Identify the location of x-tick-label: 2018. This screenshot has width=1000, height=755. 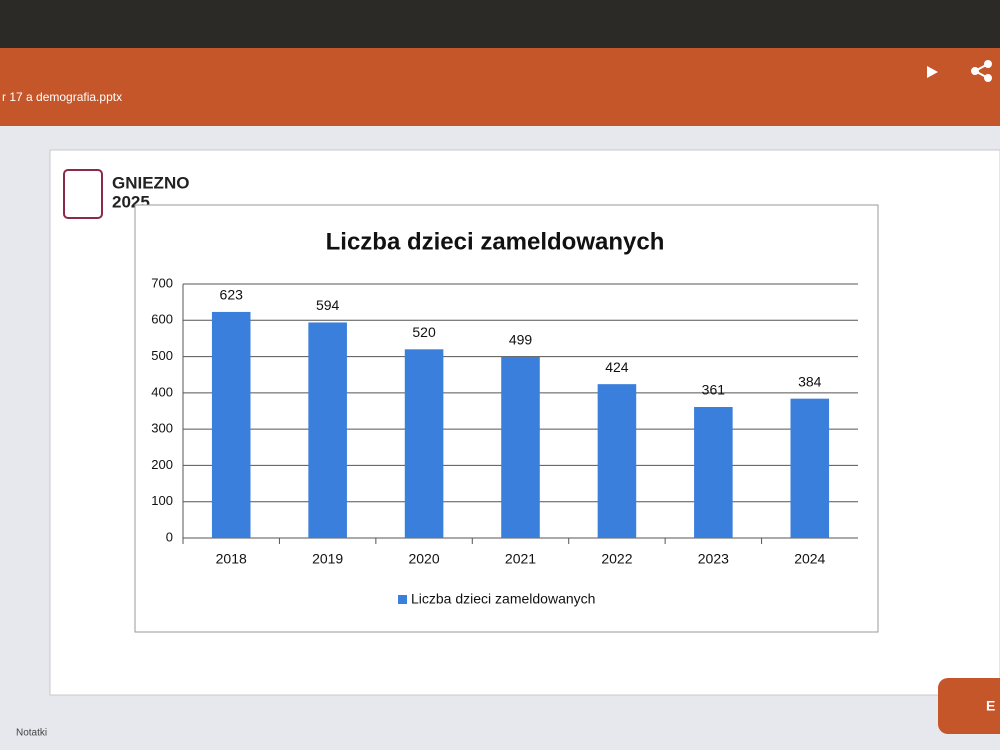
(231, 559).